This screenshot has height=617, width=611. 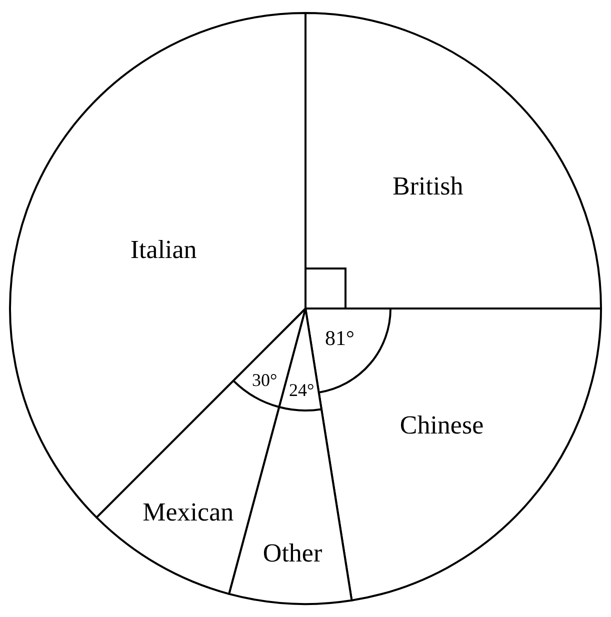 What do you see at coordinates (428, 186) in the screenshot?
I see `slice-label: British` at bounding box center [428, 186].